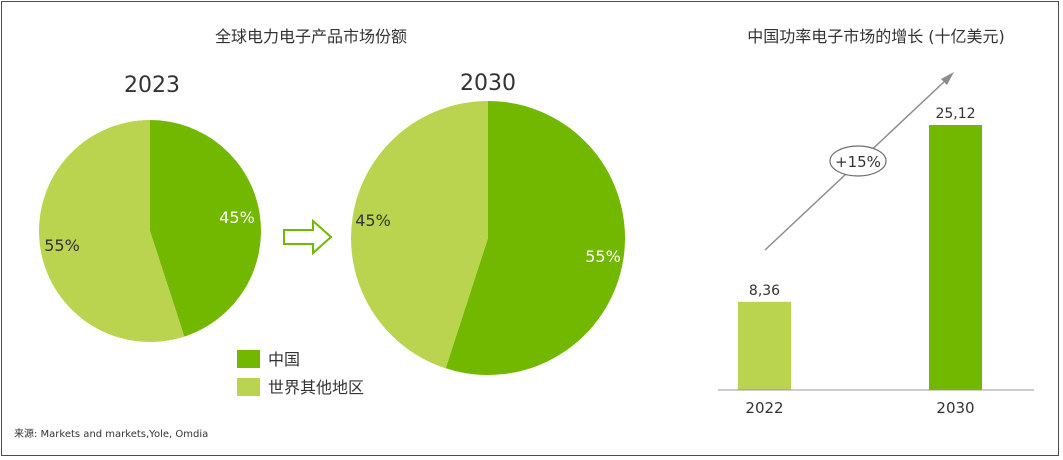 This screenshot has width=1063, height=460. Describe the element at coordinates (248, 359) in the screenshot. I see `legend-swatch-china` at that location.